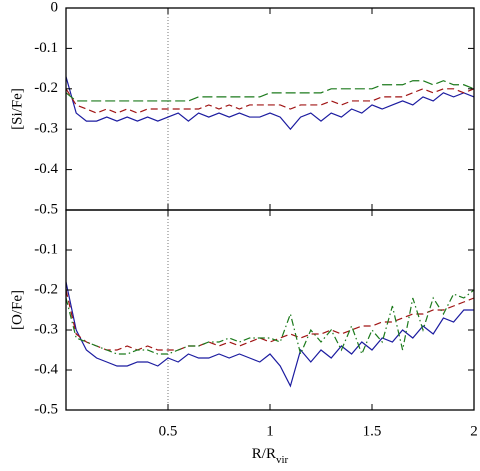 The width and height of the screenshot is (480, 471). Describe the element at coordinates (55, 7) in the screenshot. I see `y-tick-label: 0` at that location.